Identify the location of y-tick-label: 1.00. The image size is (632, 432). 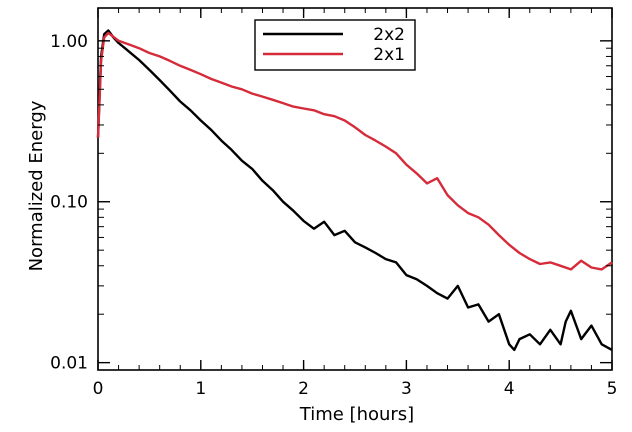
(69, 42).